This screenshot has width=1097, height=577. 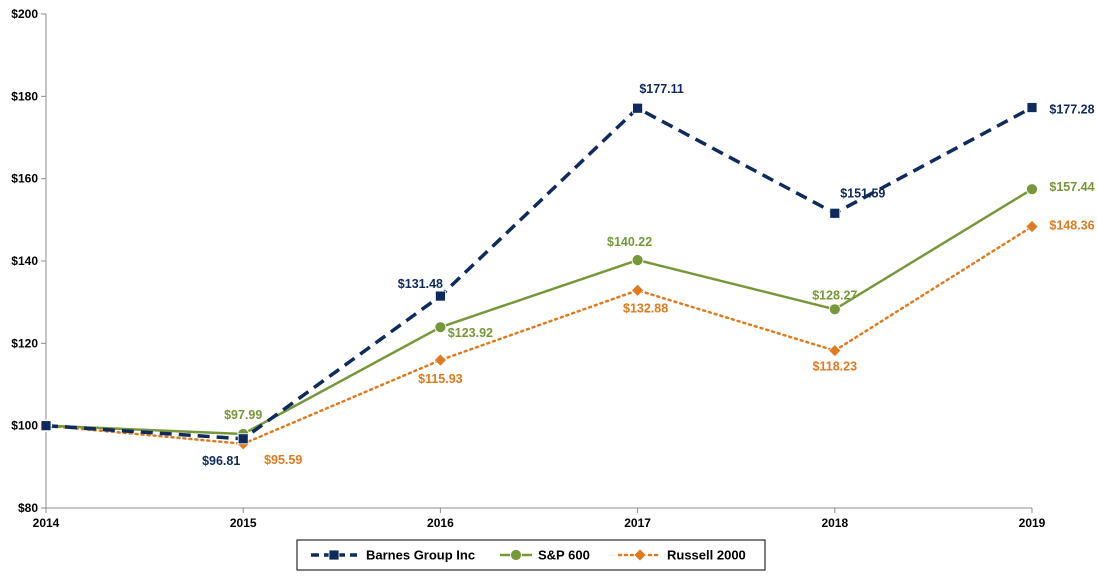 I want to click on legend-label-russell-2000: Russell 2000, so click(x=706, y=555).